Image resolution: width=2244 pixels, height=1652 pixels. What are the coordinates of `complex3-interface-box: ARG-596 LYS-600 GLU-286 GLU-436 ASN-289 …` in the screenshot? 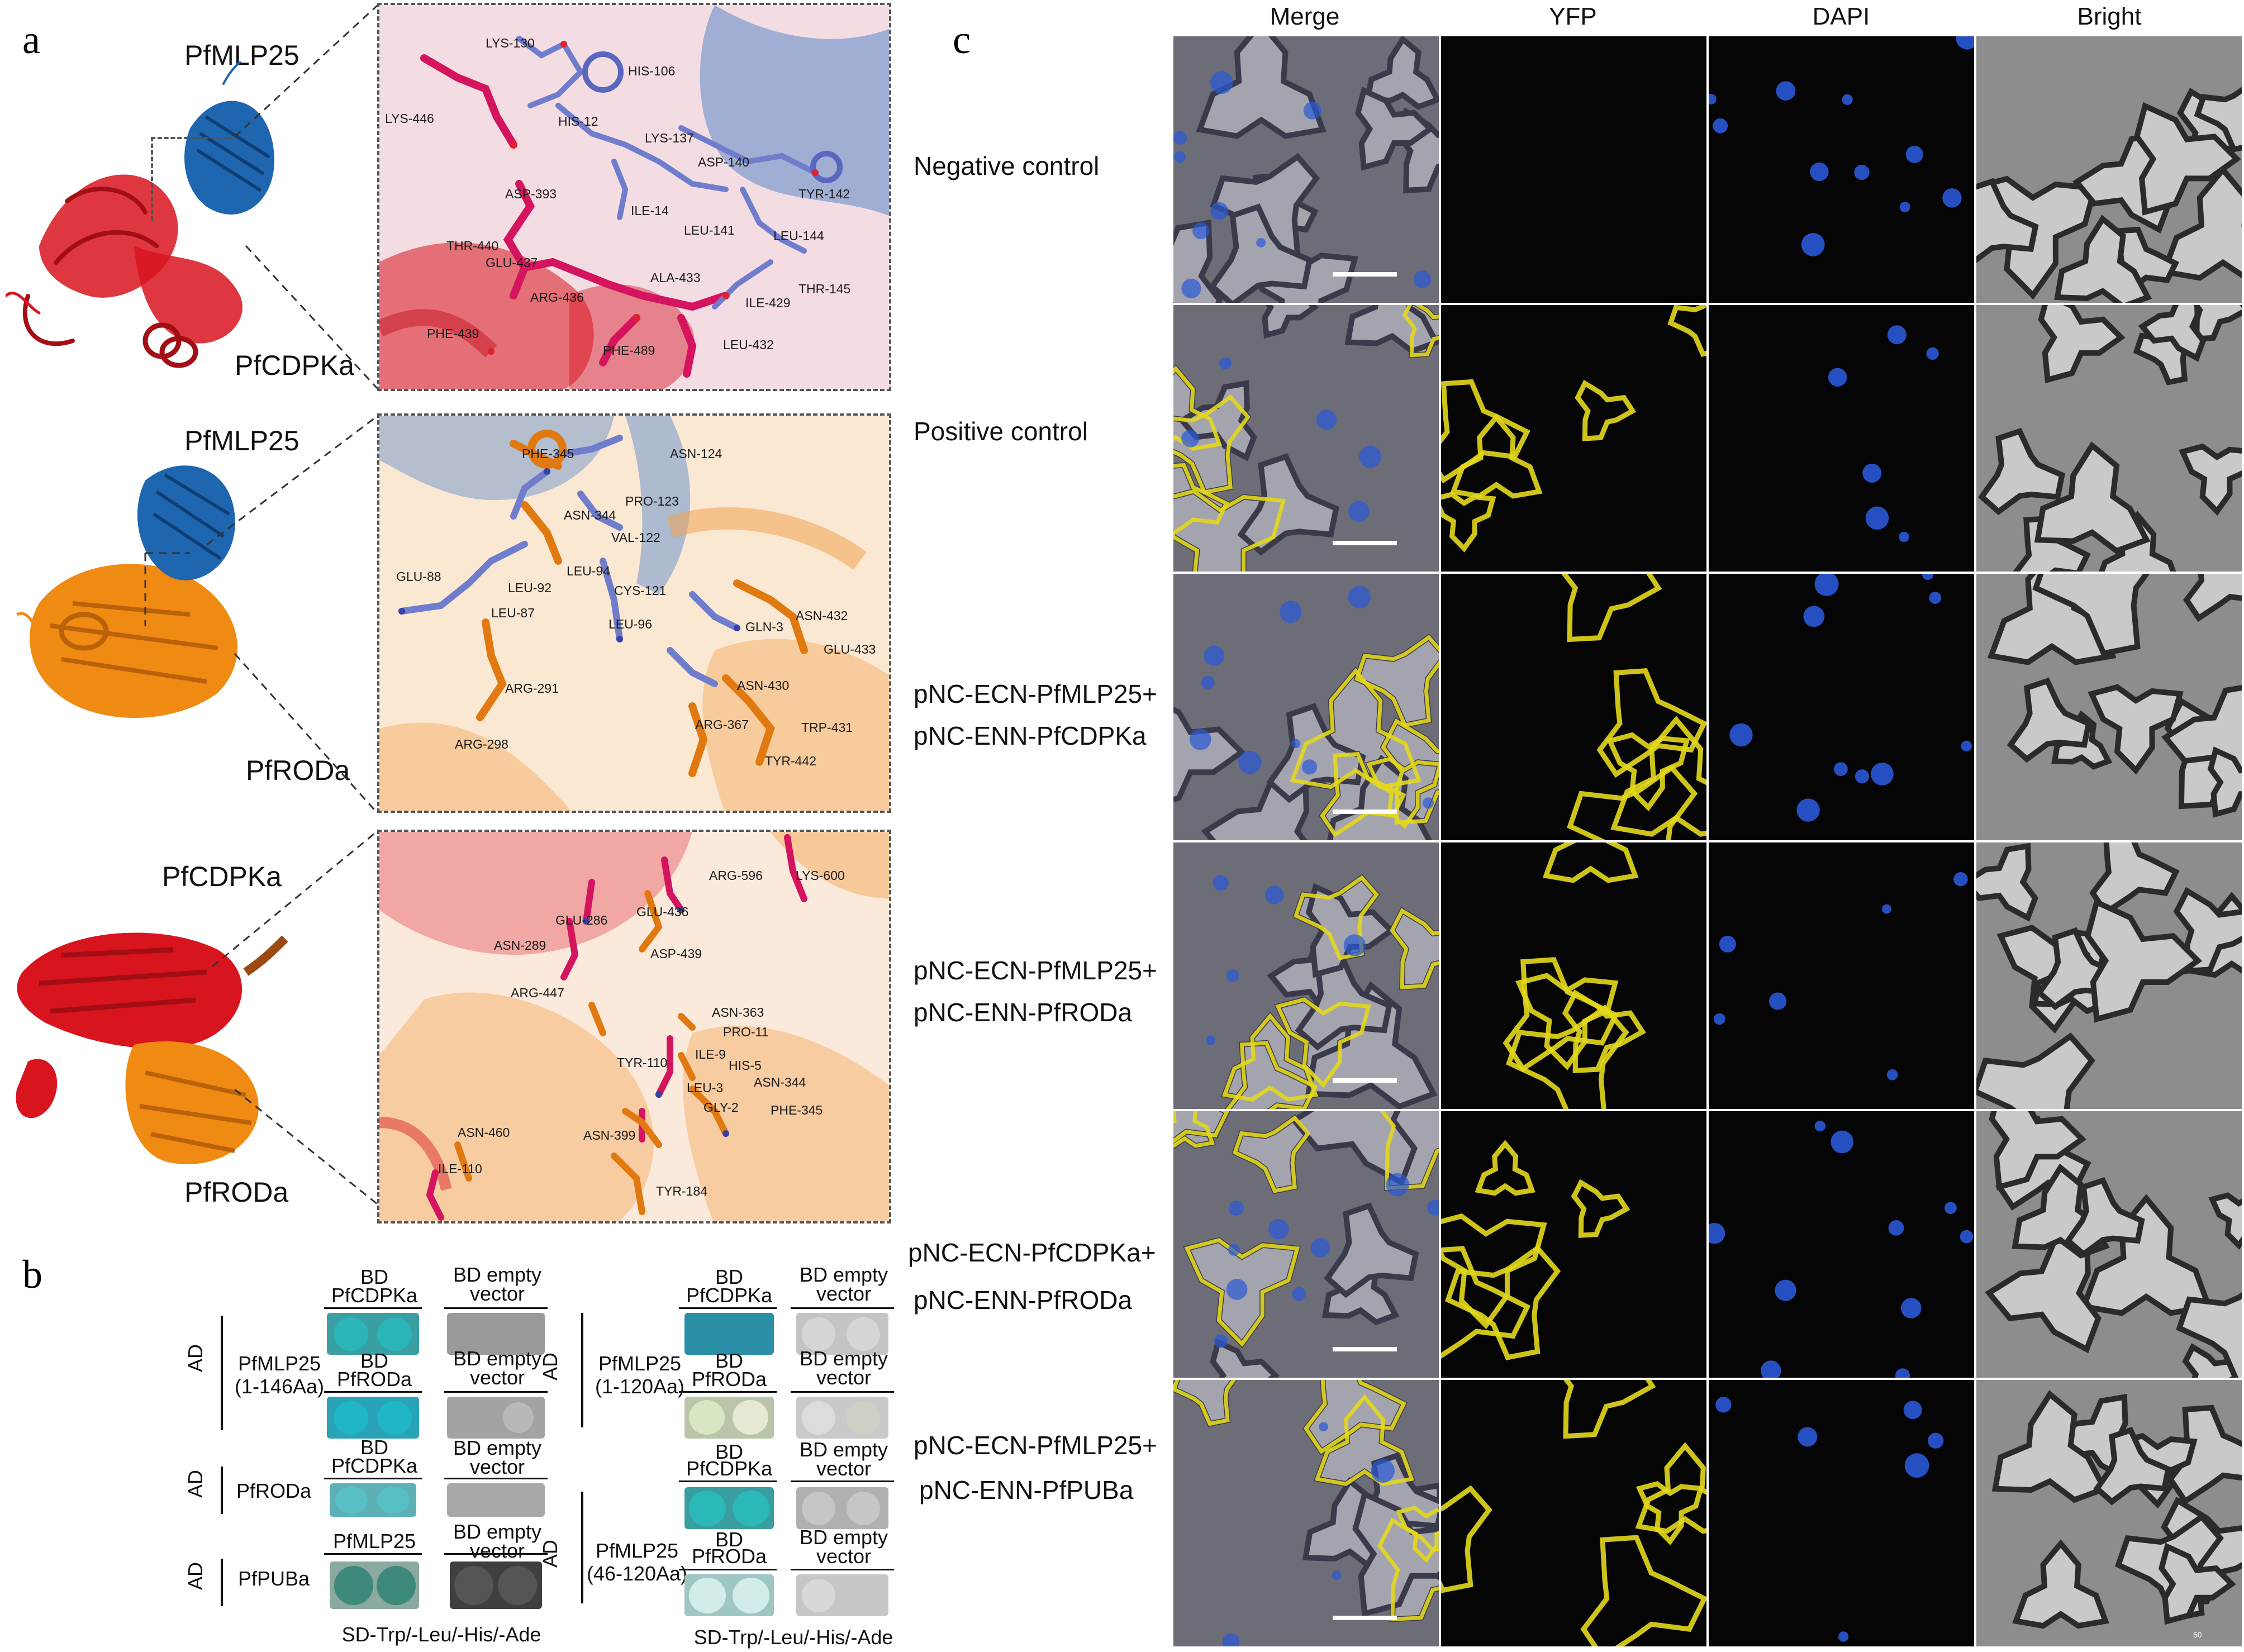 It's located at (634, 1026).